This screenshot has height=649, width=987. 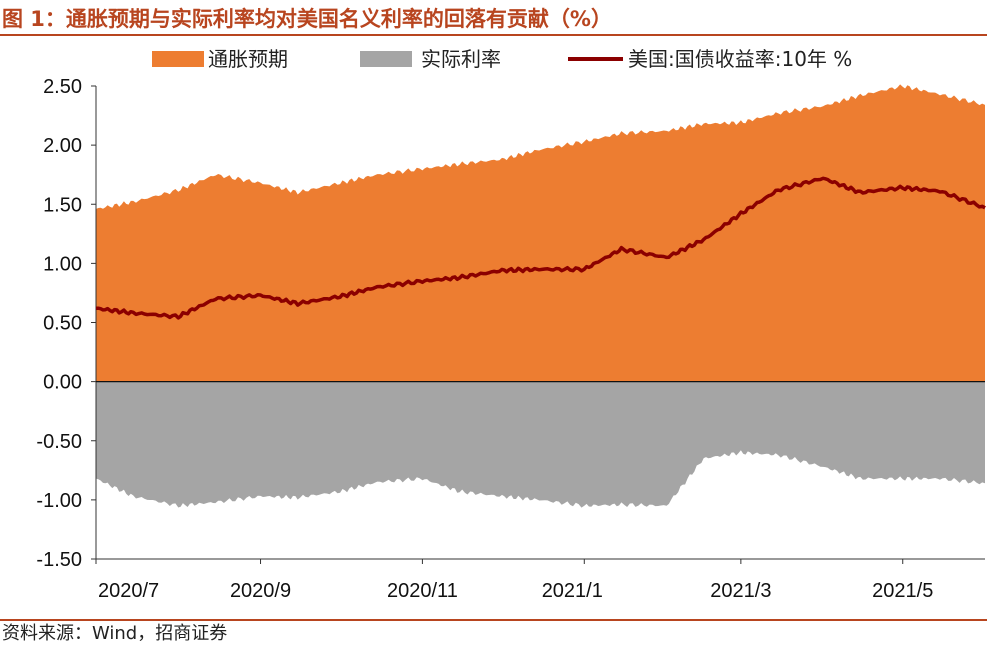 What do you see at coordinates (493, 620) in the screenshot?
I see `footer-divider` at bounding box center [493, 620].